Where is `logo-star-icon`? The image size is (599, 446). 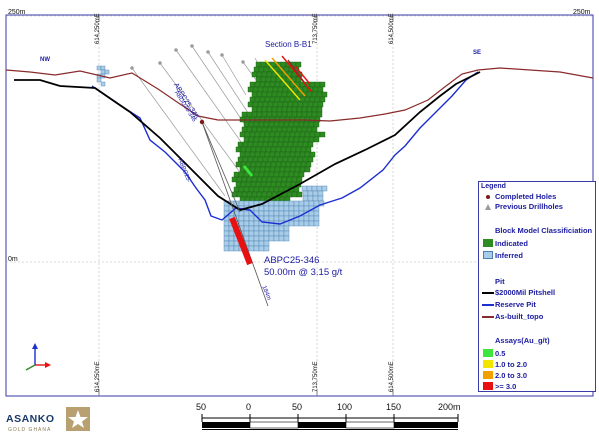
logo-star-icon is located at coordinates (78, 419).